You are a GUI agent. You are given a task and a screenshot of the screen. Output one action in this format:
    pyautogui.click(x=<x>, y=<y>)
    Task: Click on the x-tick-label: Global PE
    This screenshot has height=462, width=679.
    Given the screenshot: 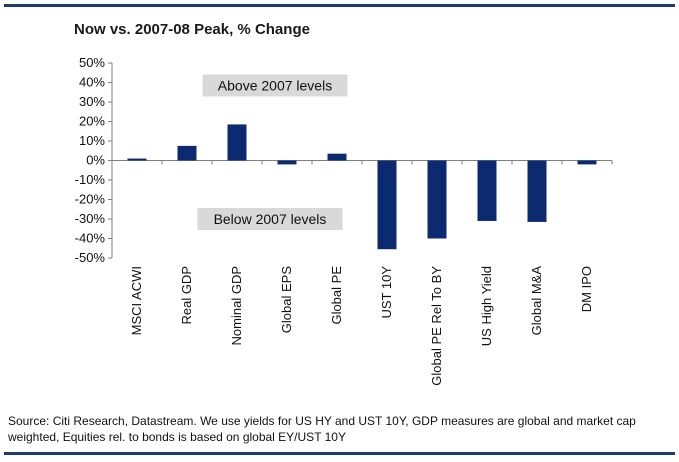 What is the action you would take?
    pyautogui.click(x=336, y=295)
    